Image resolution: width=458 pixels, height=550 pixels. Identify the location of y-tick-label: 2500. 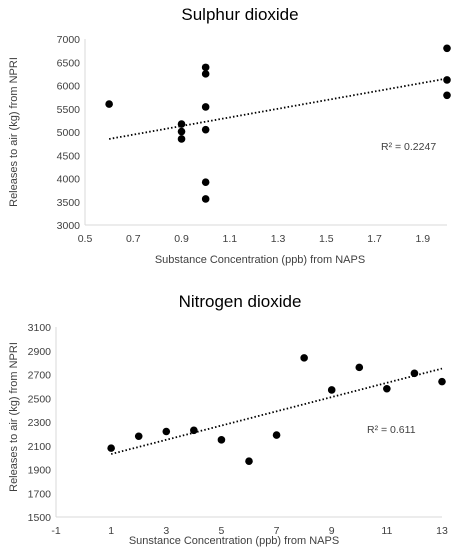
(40, 399).